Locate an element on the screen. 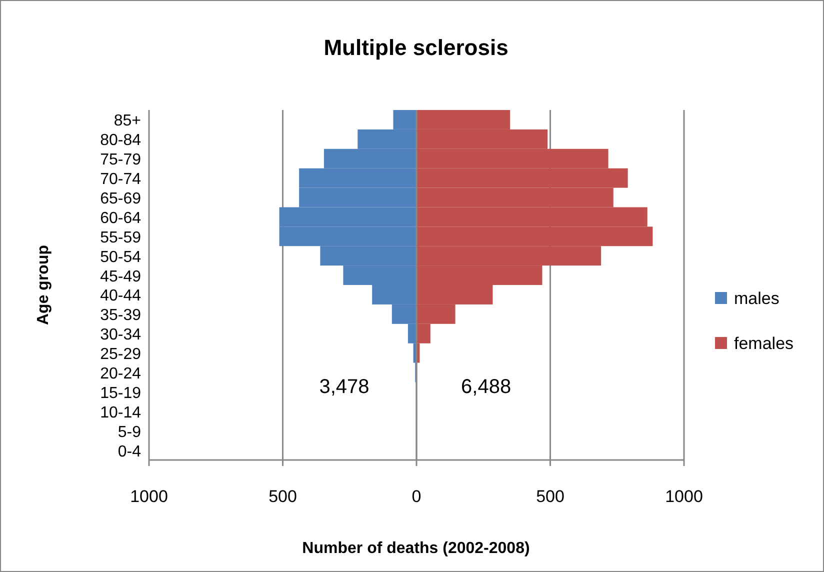 This screenshot has height=572, width=824. x-axis-title: Number of deaths (2002-2008) is located at coordinates (416, 548).